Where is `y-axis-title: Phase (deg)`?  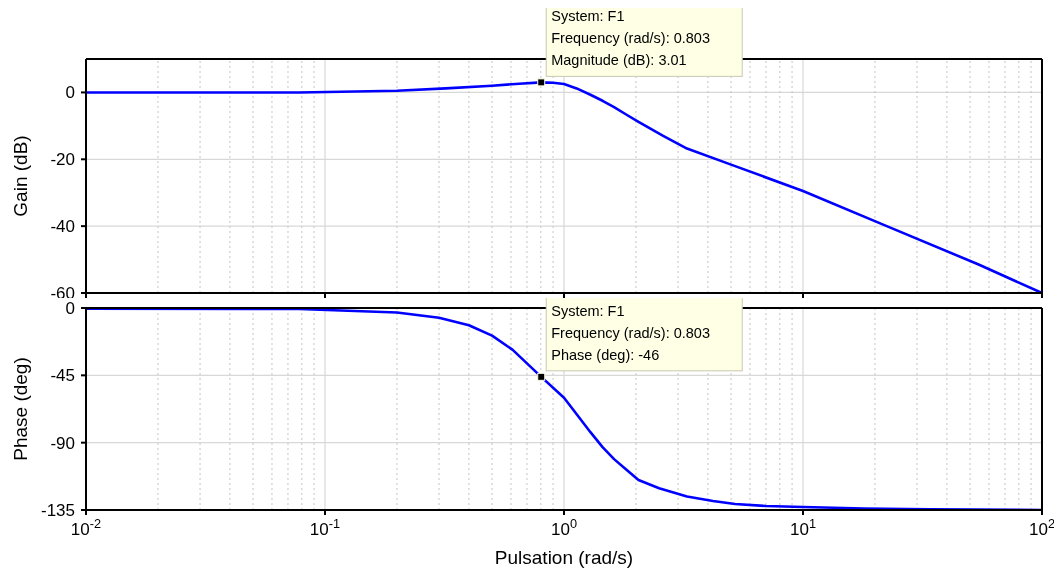
y-axis-title: Phase (deg) is located at coordinates (20, 409).